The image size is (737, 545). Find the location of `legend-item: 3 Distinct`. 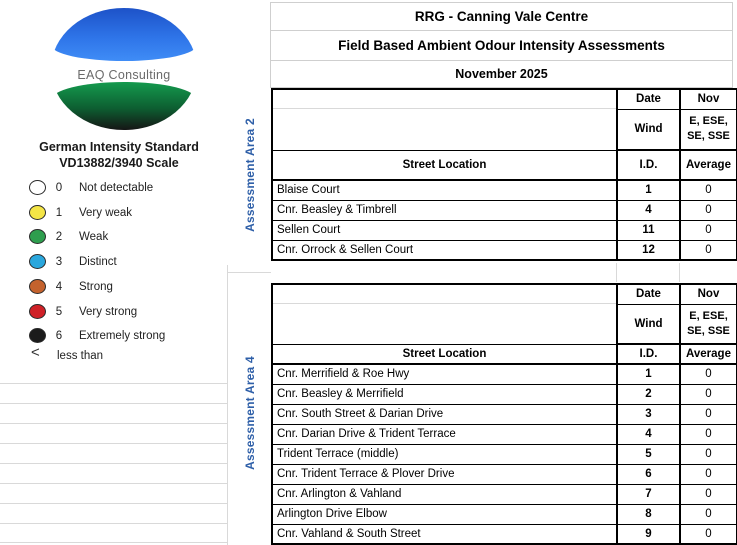

legend-item: 3 Distinct is located at coordinates (125, 262).